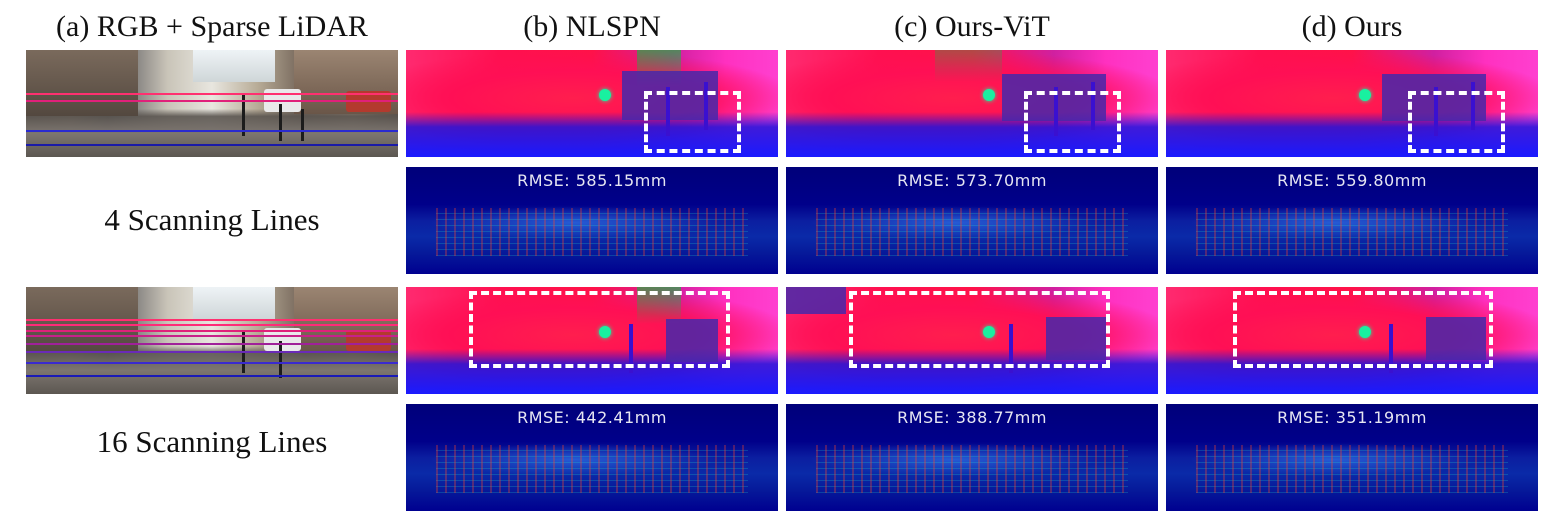 Image resolution: width=1550 pixels, height=523 pixels. I want to click on rmse-label: RMSE: 559.80mm, so click(1352, 180).